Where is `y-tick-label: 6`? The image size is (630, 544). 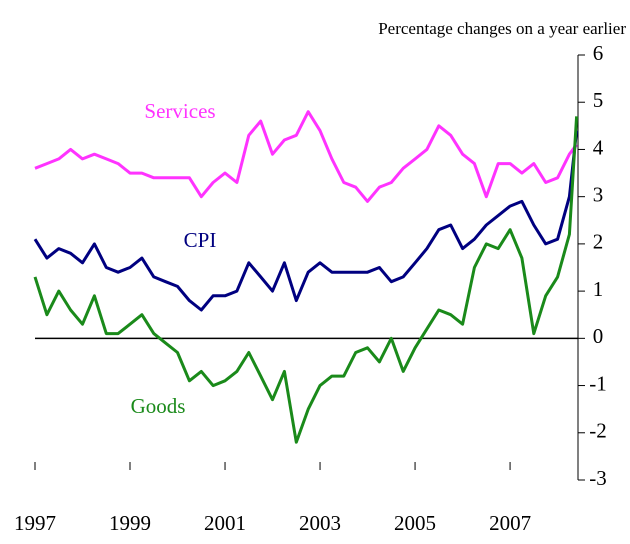 y-tick-label: 6 is located at coordinates (598, 53).